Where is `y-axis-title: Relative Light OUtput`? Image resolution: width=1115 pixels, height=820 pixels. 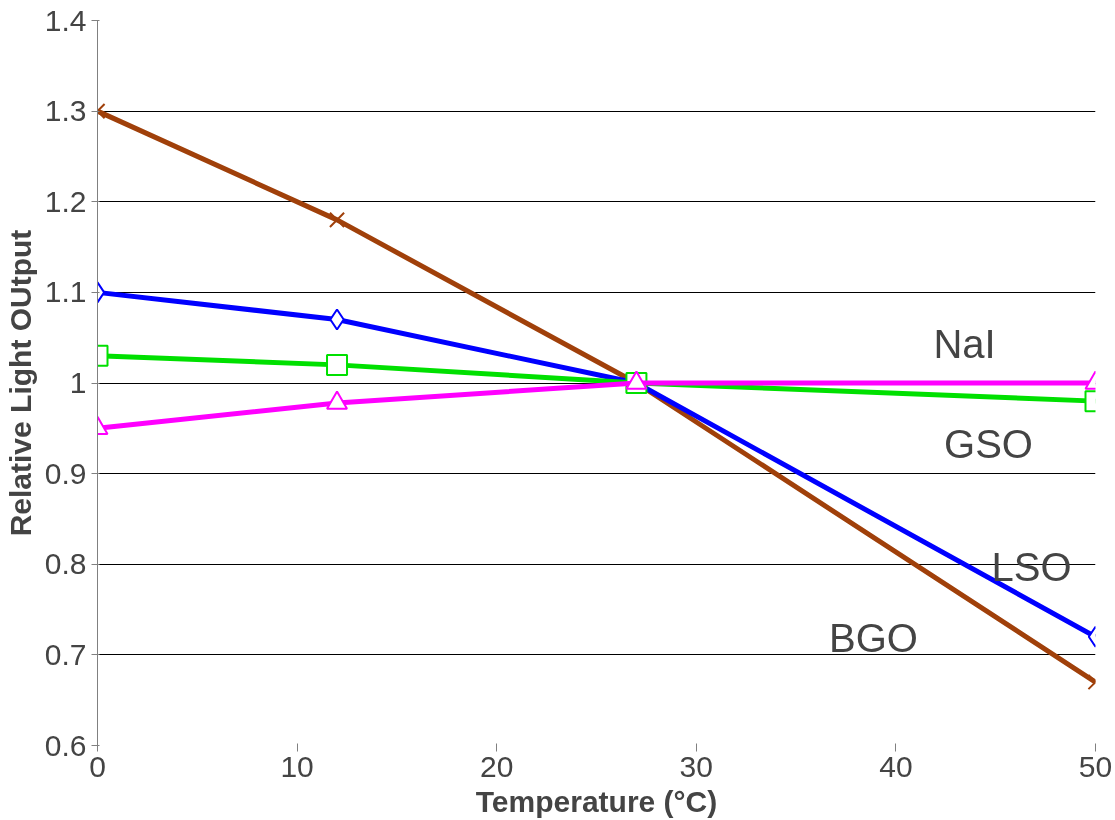 y-axis-title: Relative Light OUtput is located at coordinates (20, 383).